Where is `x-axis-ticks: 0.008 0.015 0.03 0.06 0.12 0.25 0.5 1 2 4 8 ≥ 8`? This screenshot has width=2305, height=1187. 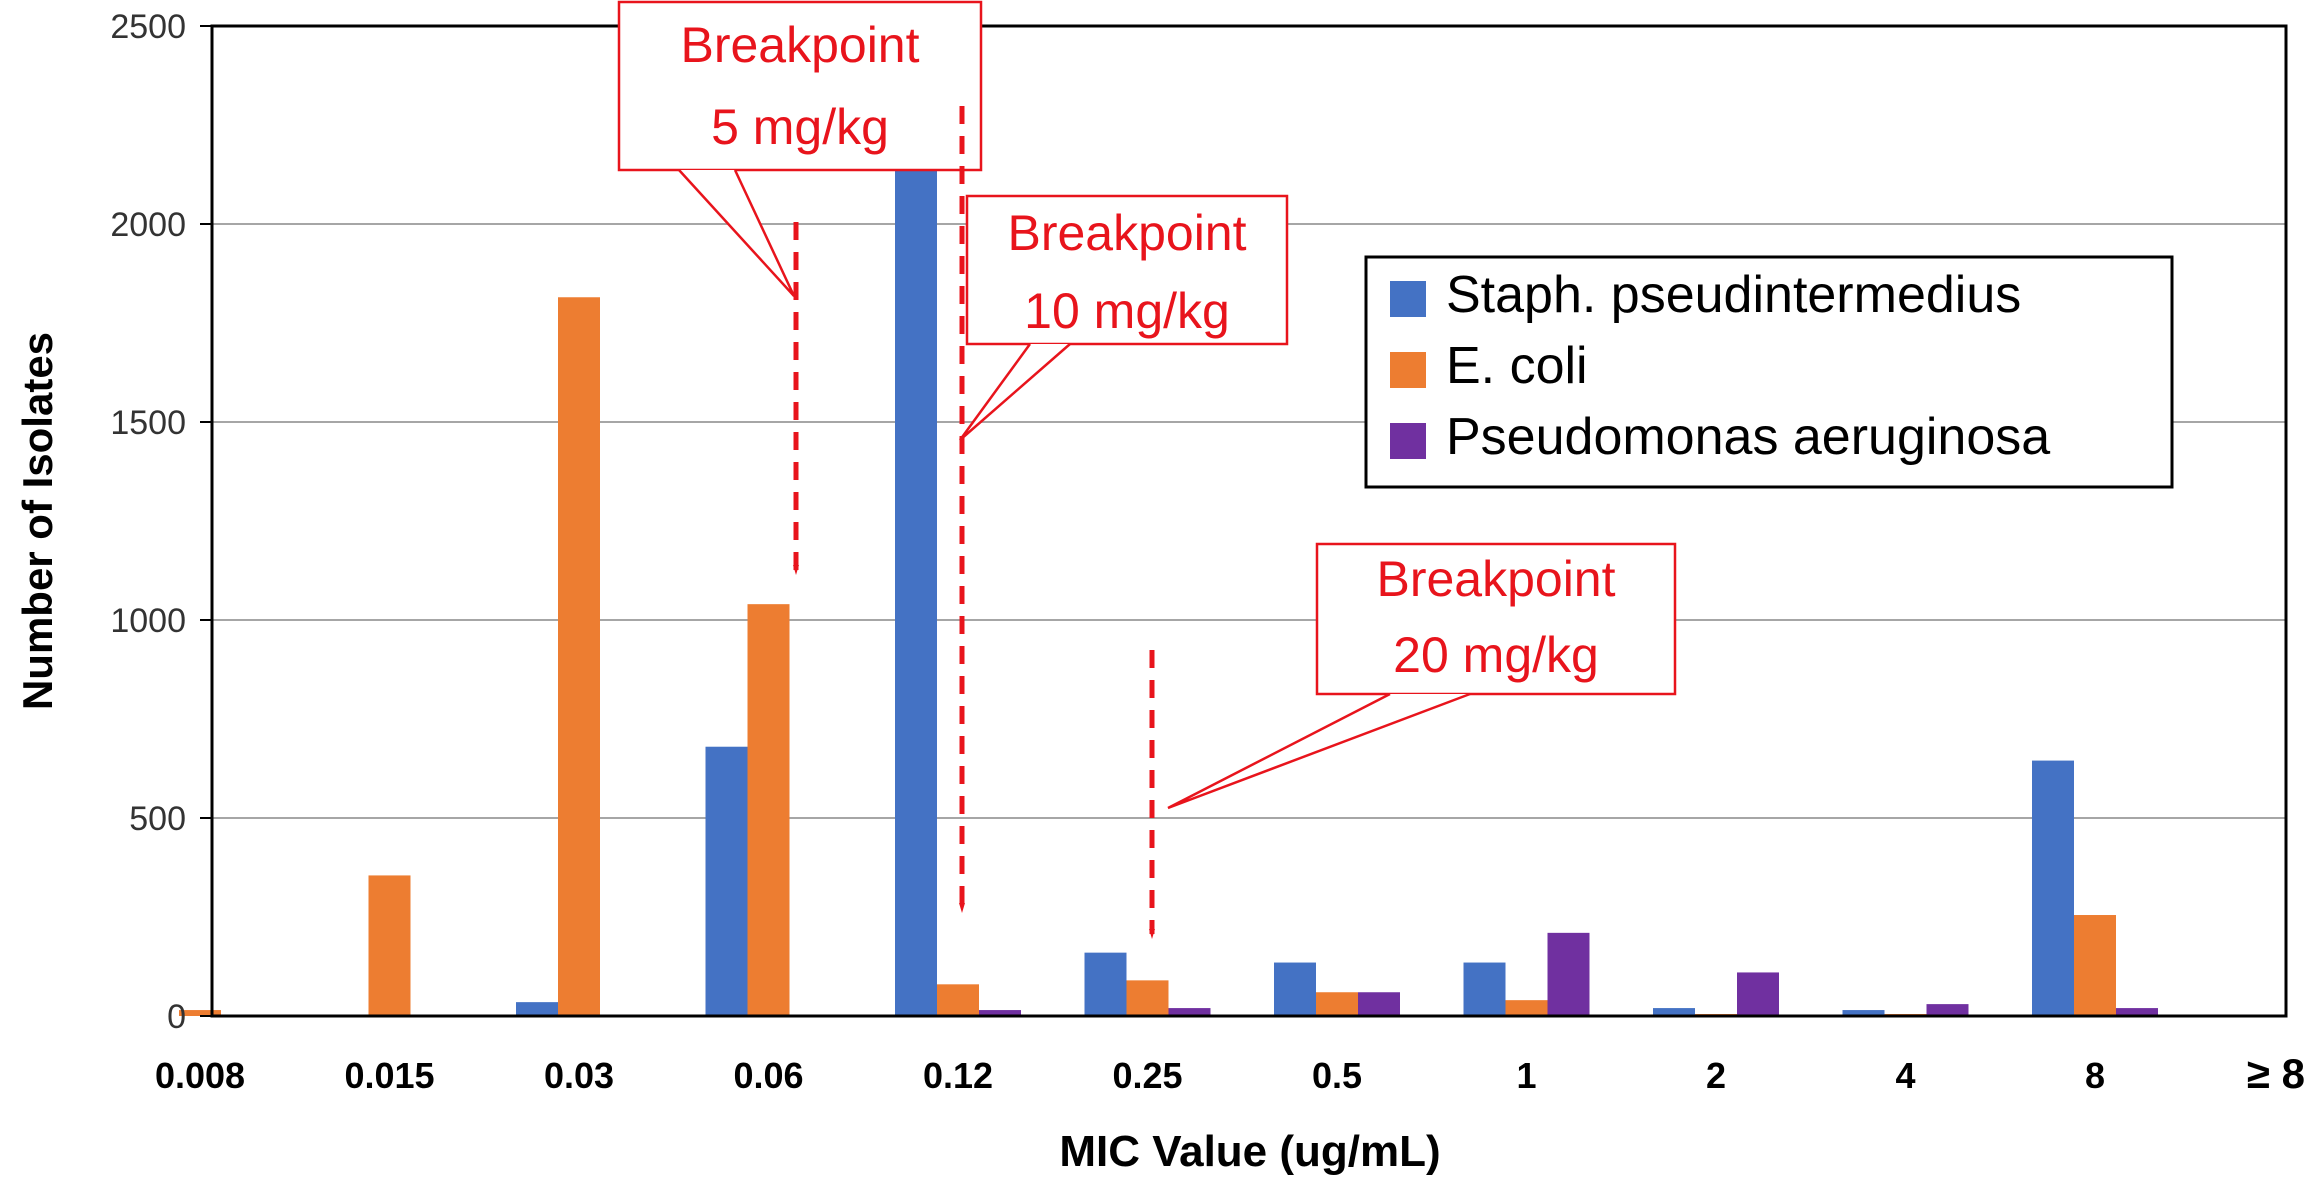
x-axis-ticks: 0.008 0.015 0.03 0.06 0.12 0.25 0.5 1 2 4 8 ≥ 8 is located at coordinates (1230, 1073).